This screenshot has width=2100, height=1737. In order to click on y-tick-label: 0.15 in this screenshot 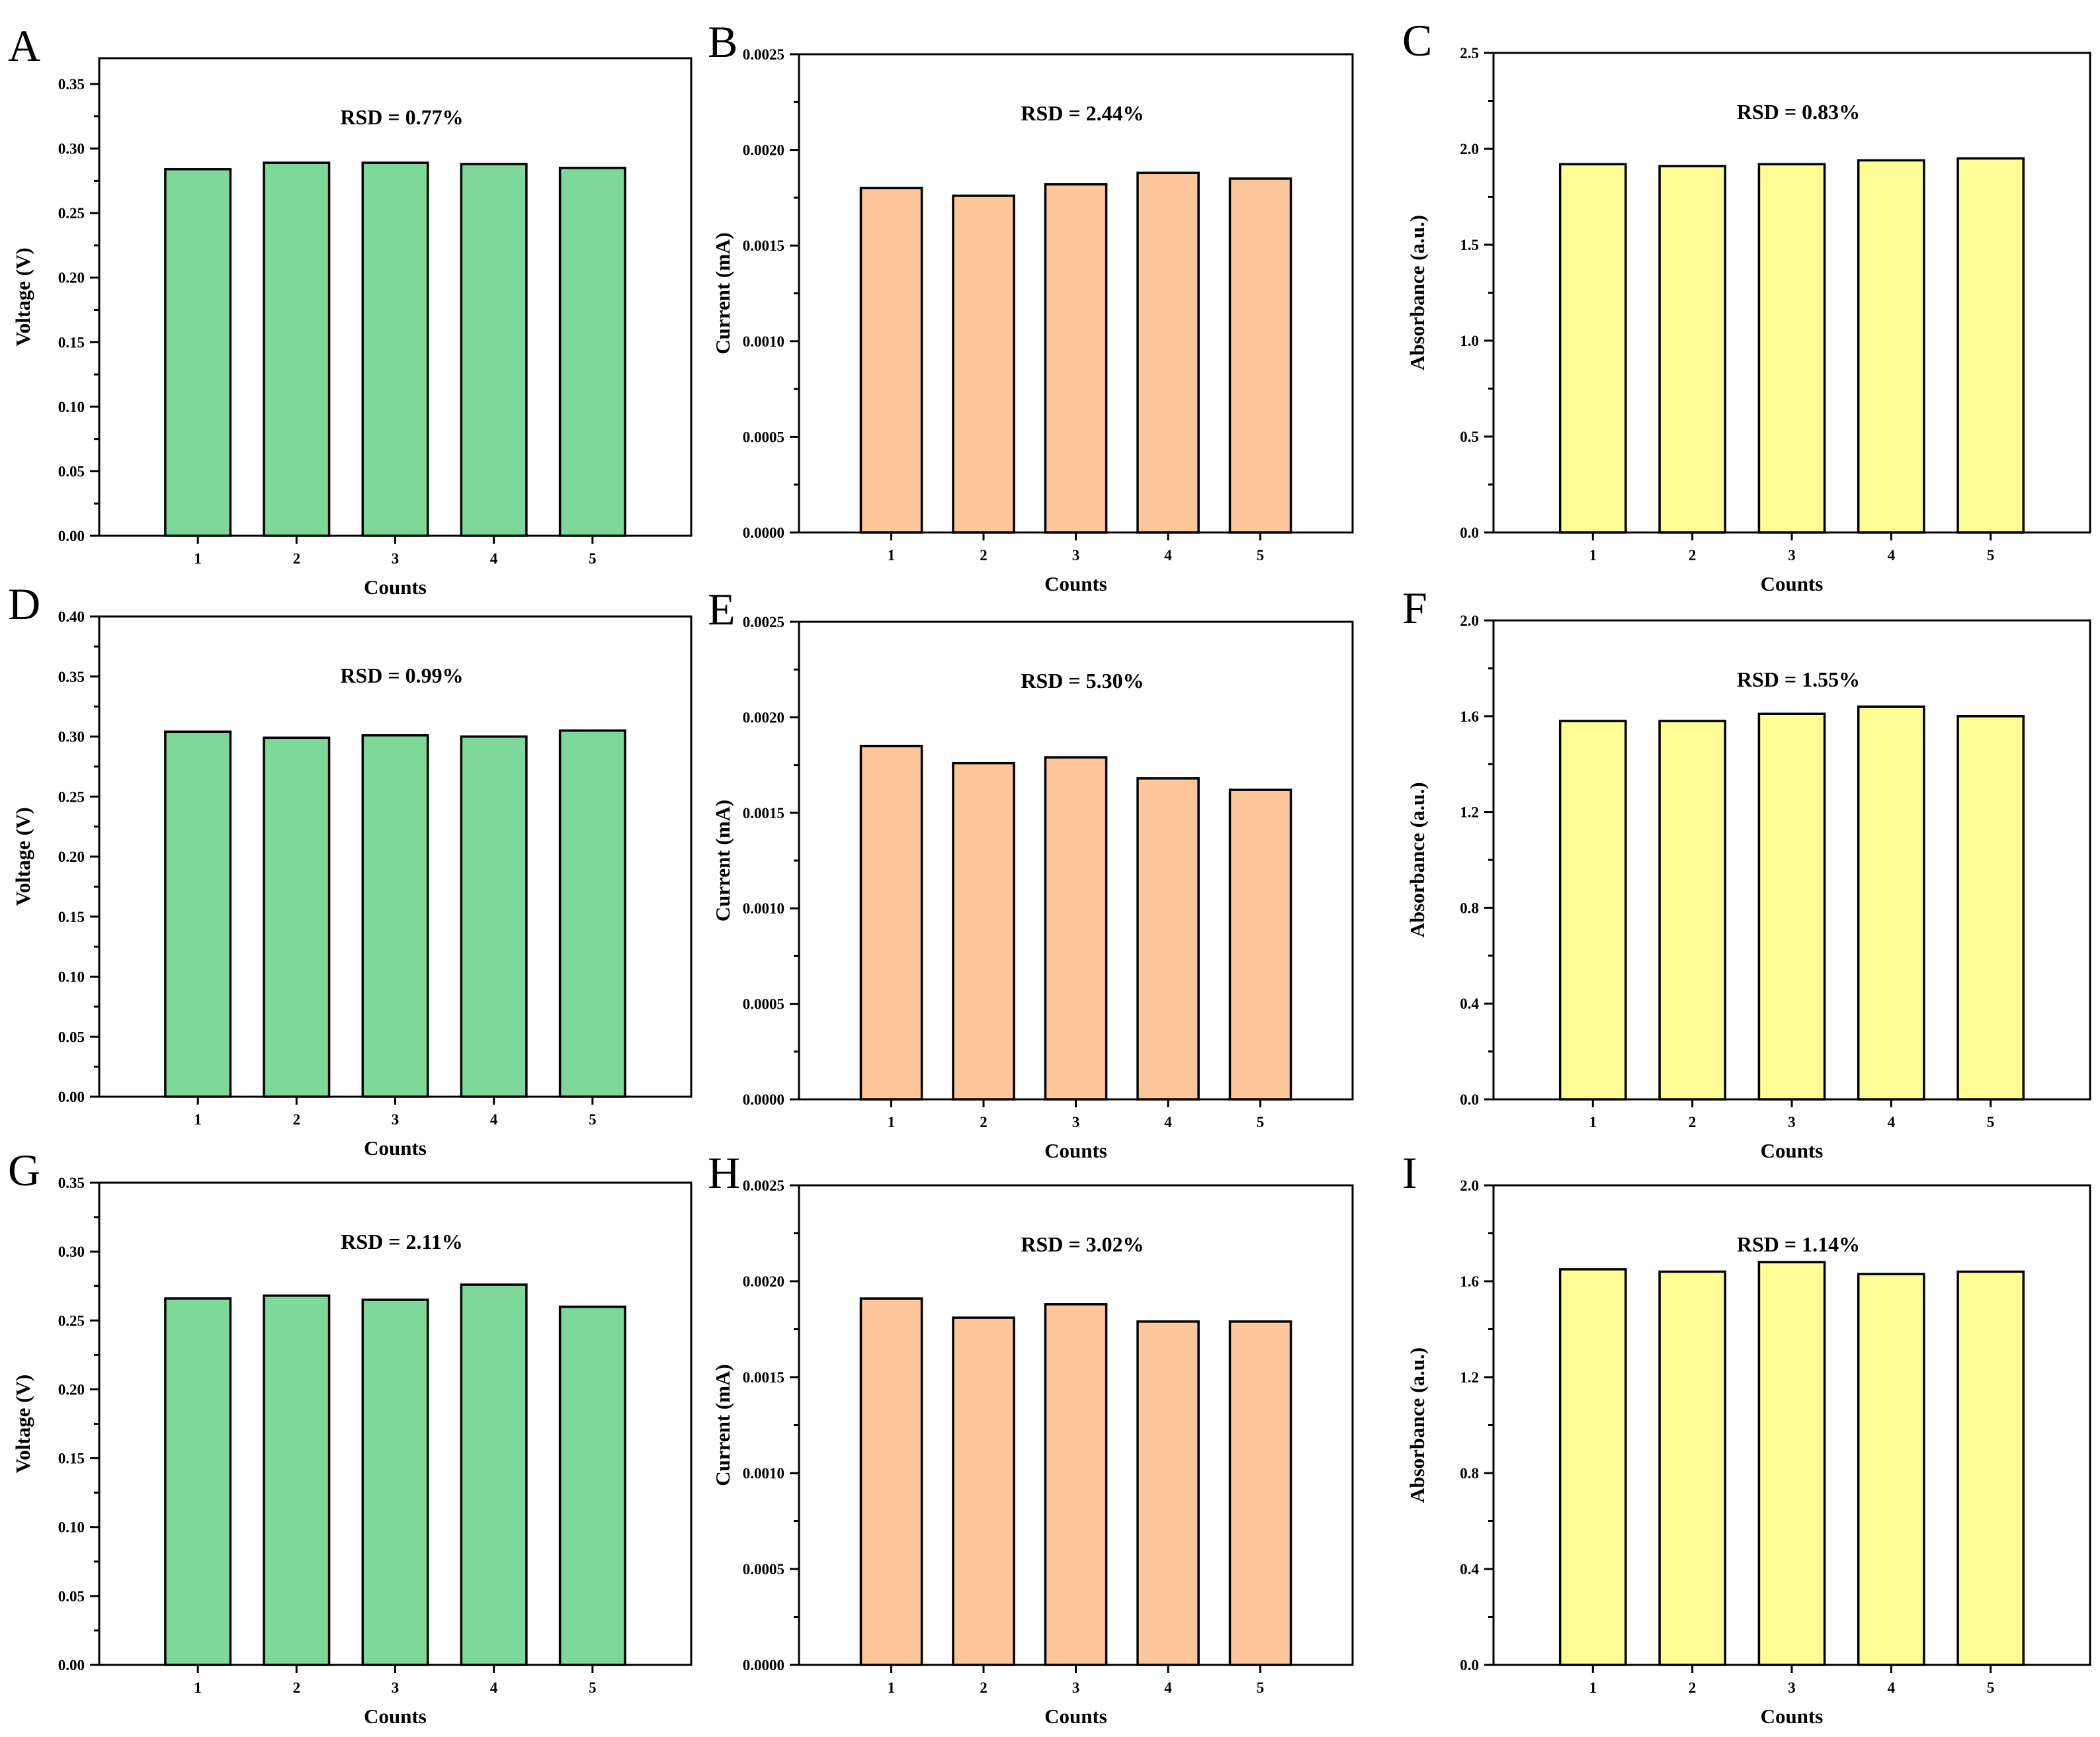, I will do `click(71, 1459)`.